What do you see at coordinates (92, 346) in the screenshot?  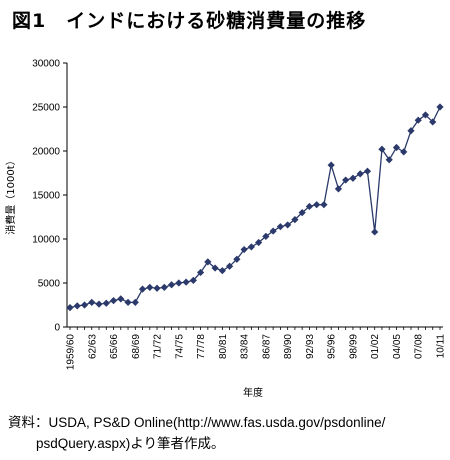 I see `x-tick-label: 62/63` at bounding box center [92, 346].